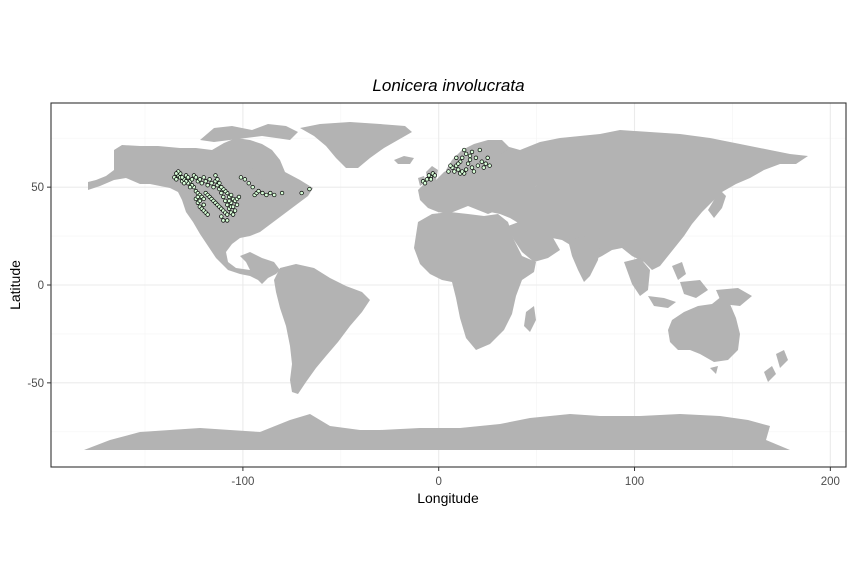 The width and height of the screenshot is (854, 586). I want to click on x-tick-label: 100, so click(634, 482).